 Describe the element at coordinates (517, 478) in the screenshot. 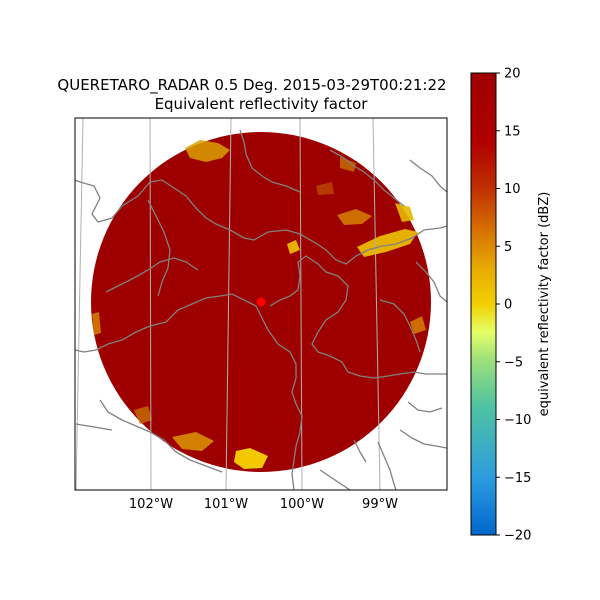

I see `colorbar-tick-label: −15` at that location.